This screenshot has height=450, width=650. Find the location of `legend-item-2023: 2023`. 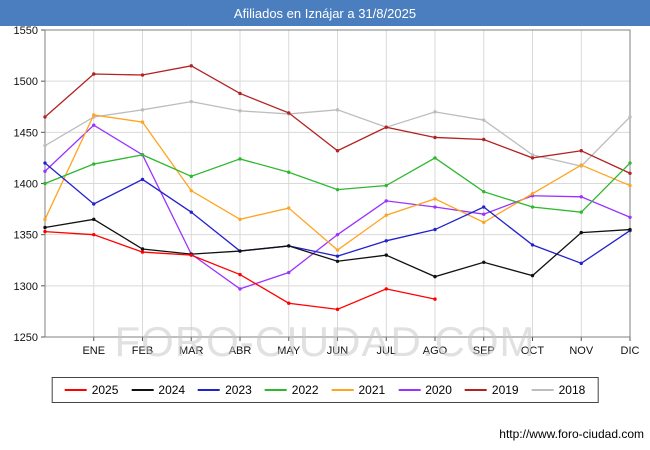

legend-item-2023: 2023 is located at coordinates (225, 390).